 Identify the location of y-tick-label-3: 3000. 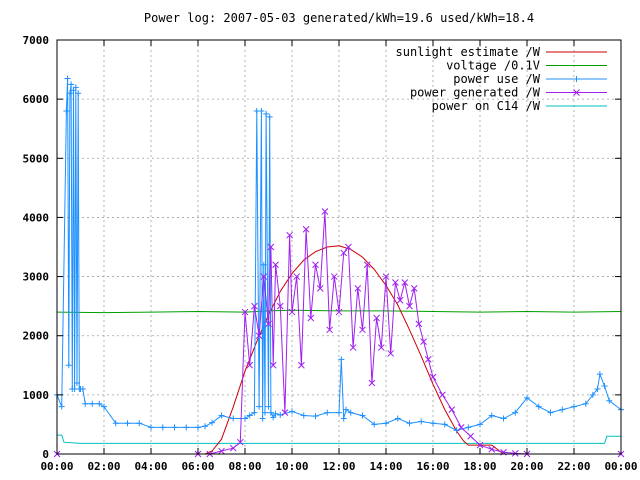
(36, 277).